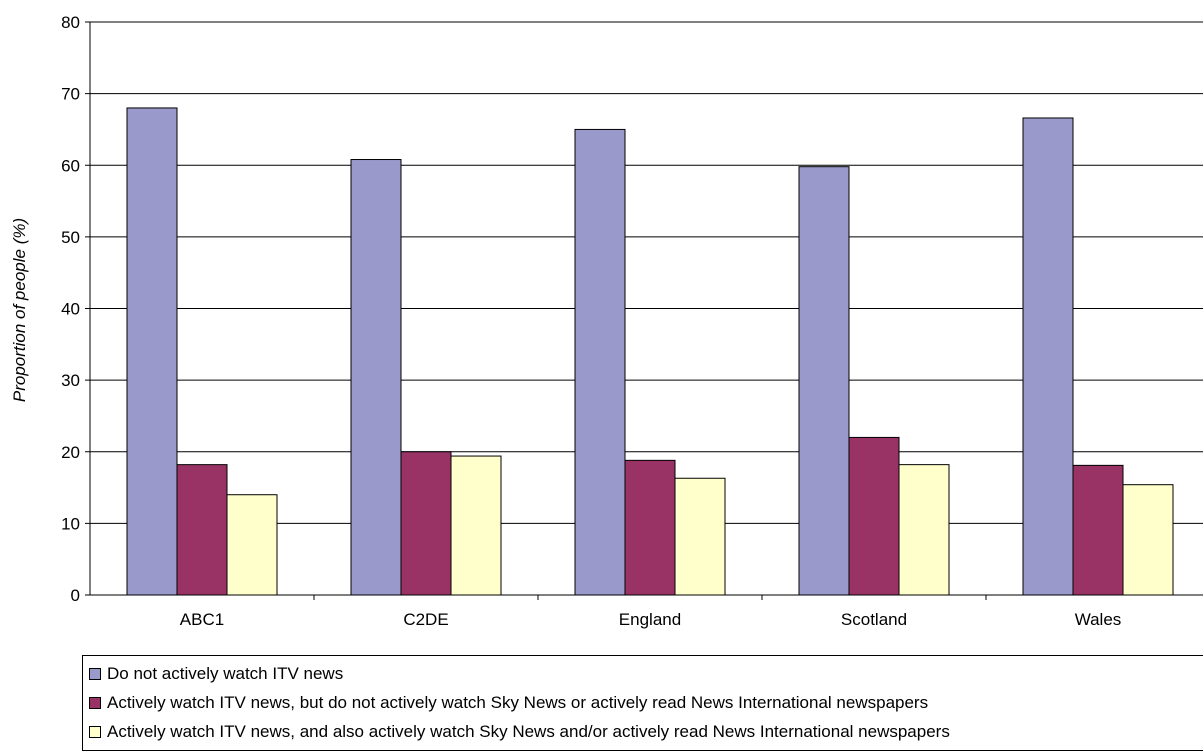 This screenshot has width=1203, height=751. I want to click on y-tick-label: 30, so click(70, 380).